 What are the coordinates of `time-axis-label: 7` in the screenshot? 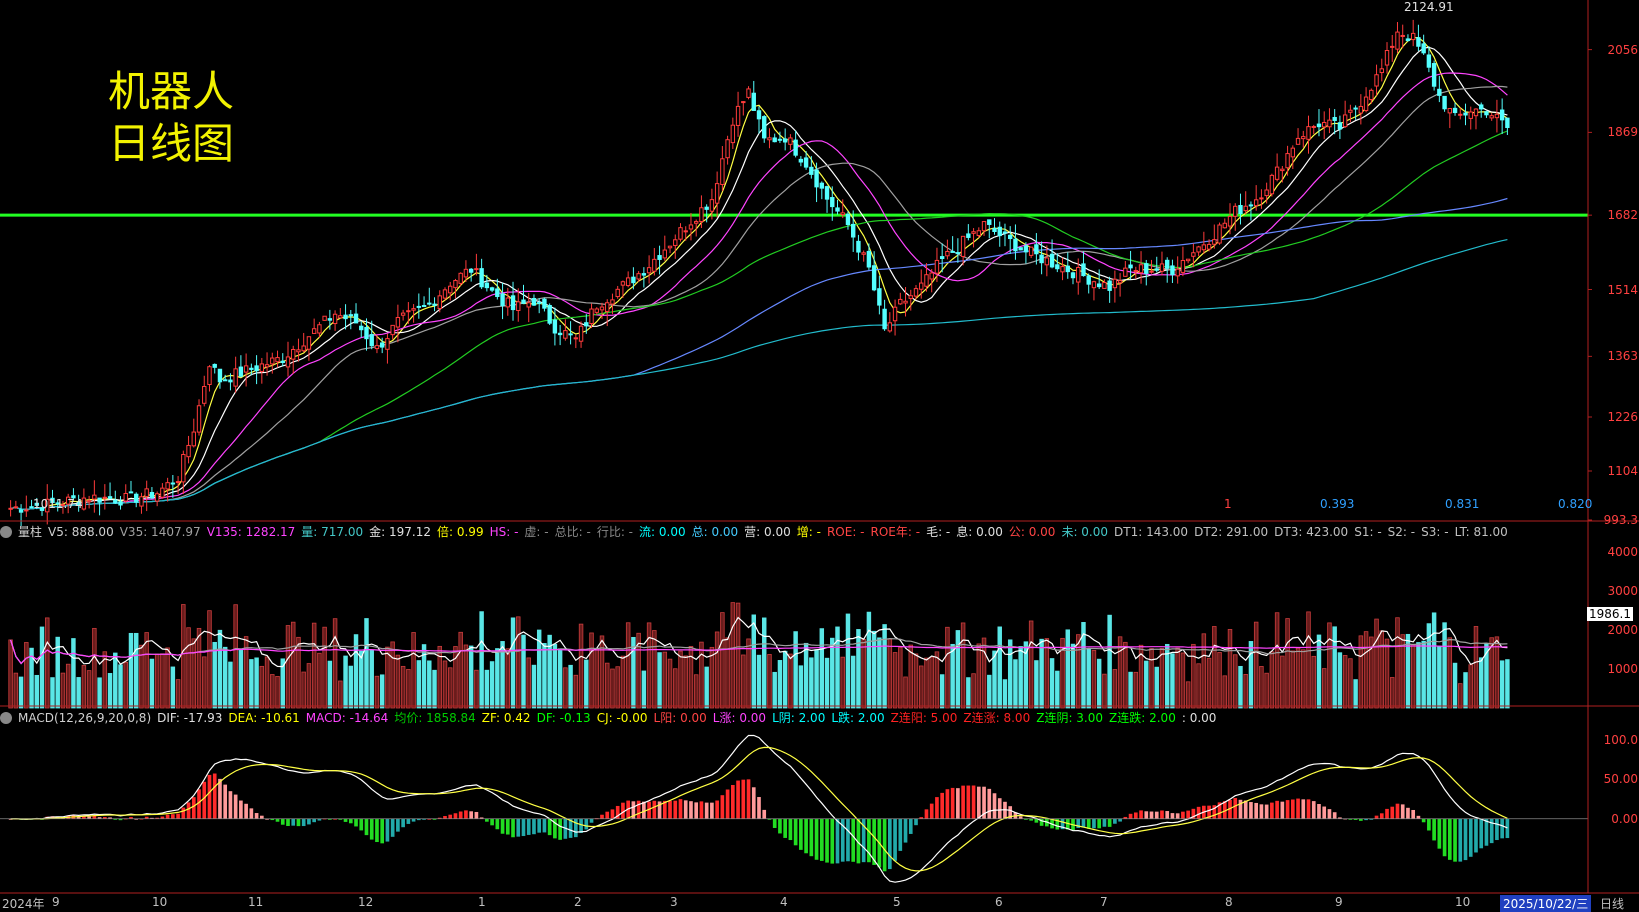 It's located at (1104, 902).